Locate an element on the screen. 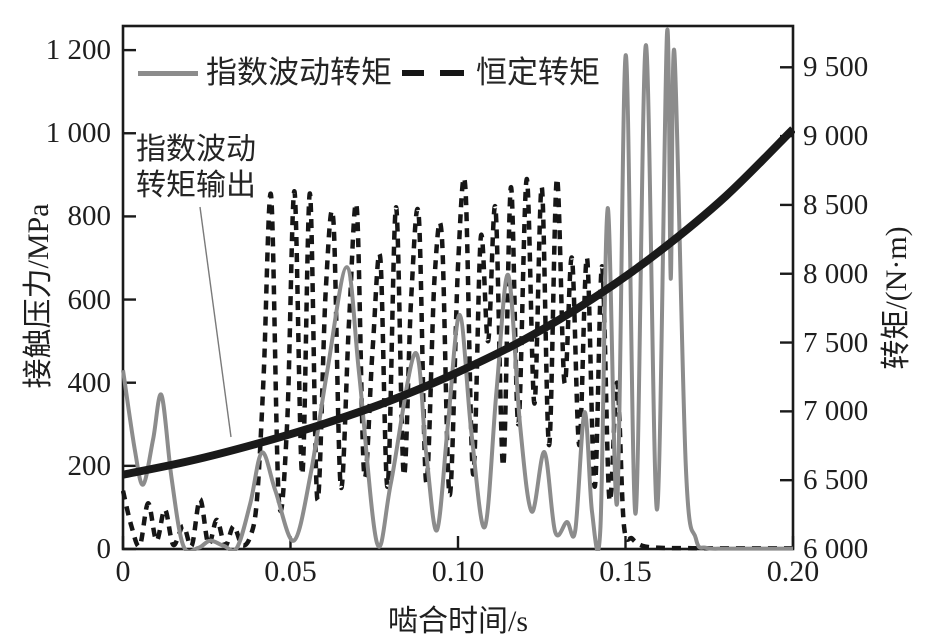 This screenshot has width=927, height=638. y-left-tick-label: 200 is located at coordinates (89, 465).